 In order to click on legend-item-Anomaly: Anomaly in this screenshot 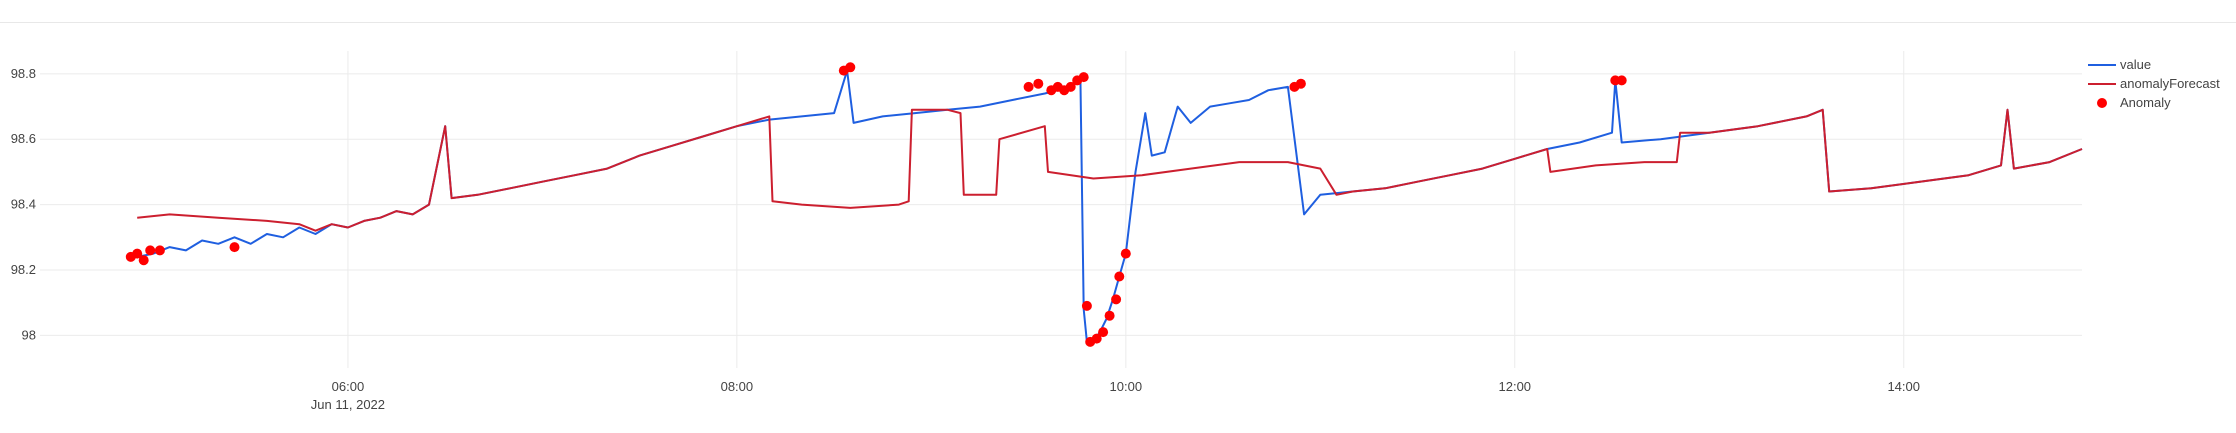, I will do `click(2134, 102)`.